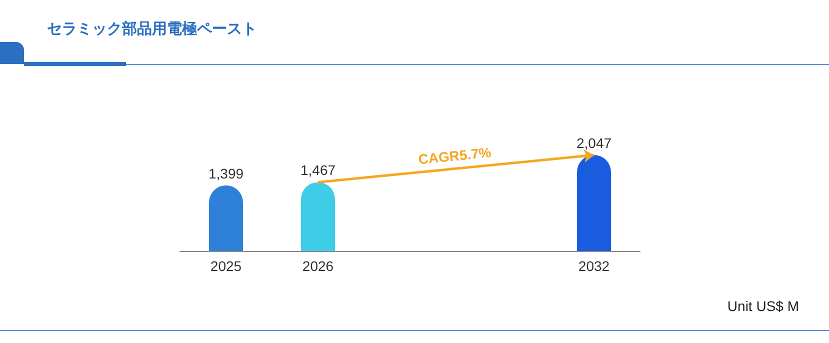  What do you see at coordinates (318, 266) in the screenshot?
I see `x-tick-label: 2026` at bounding box center [318, 266].